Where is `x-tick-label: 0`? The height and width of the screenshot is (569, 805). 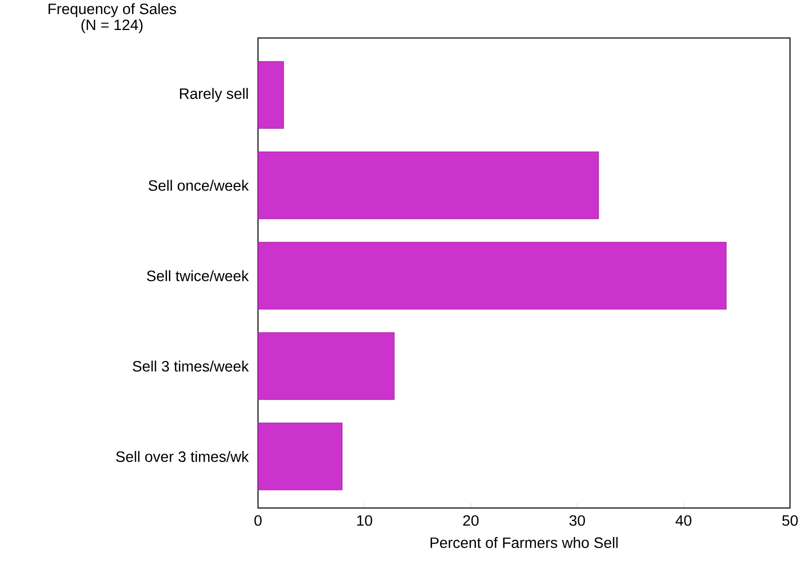 x-tick-label: 0 is located at coordinates (258, 520).